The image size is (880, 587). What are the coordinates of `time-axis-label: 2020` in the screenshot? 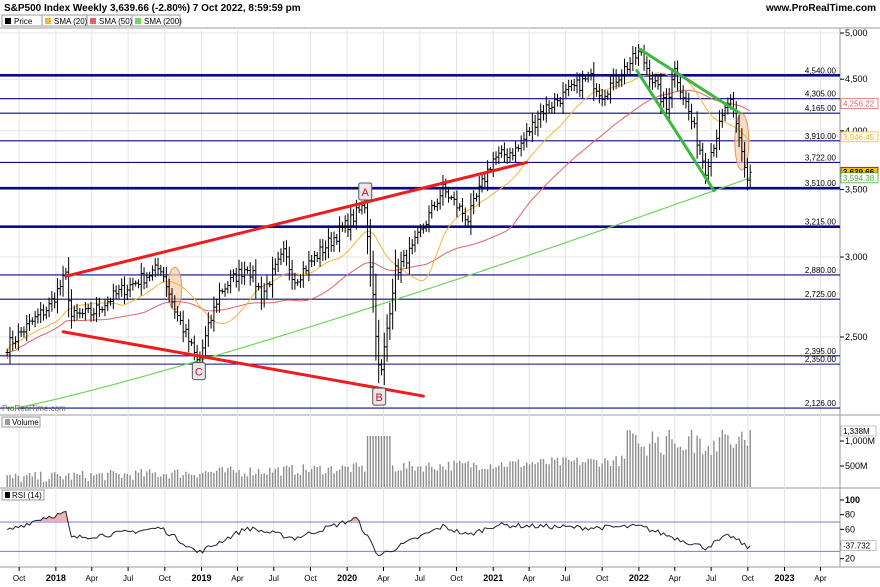 It's located at (347, 578).